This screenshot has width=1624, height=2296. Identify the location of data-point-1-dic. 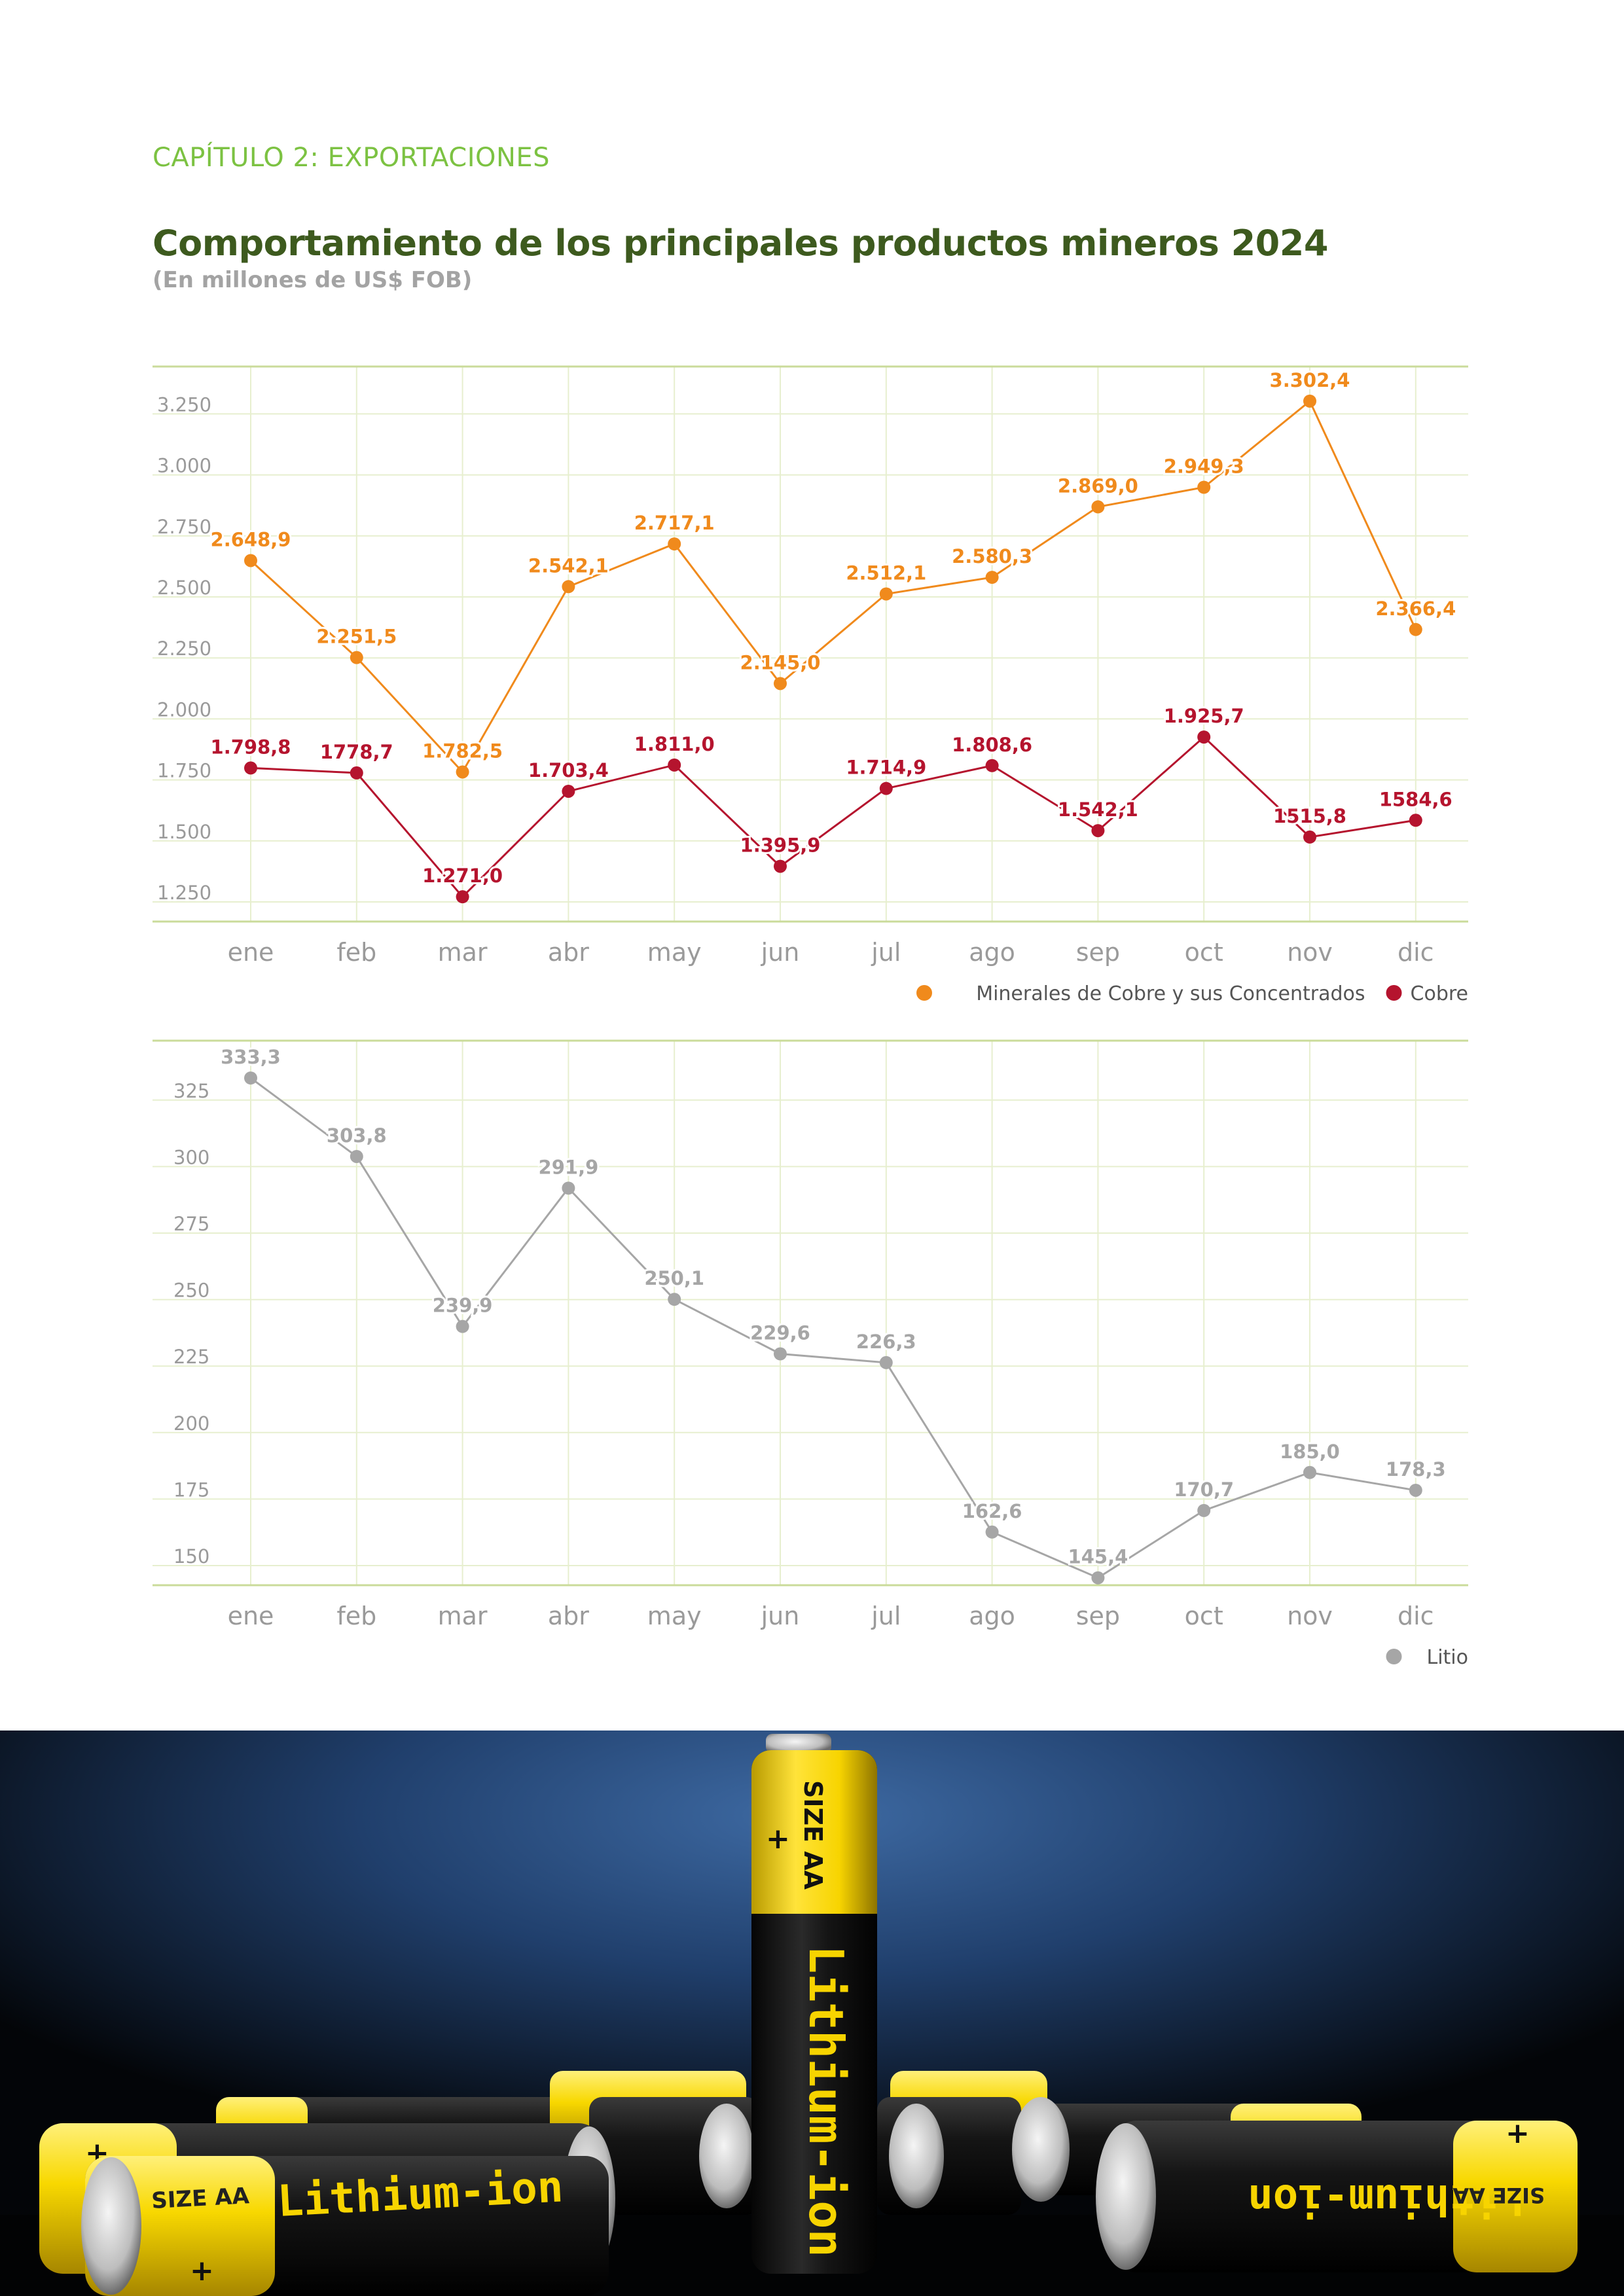
(1416, 820).